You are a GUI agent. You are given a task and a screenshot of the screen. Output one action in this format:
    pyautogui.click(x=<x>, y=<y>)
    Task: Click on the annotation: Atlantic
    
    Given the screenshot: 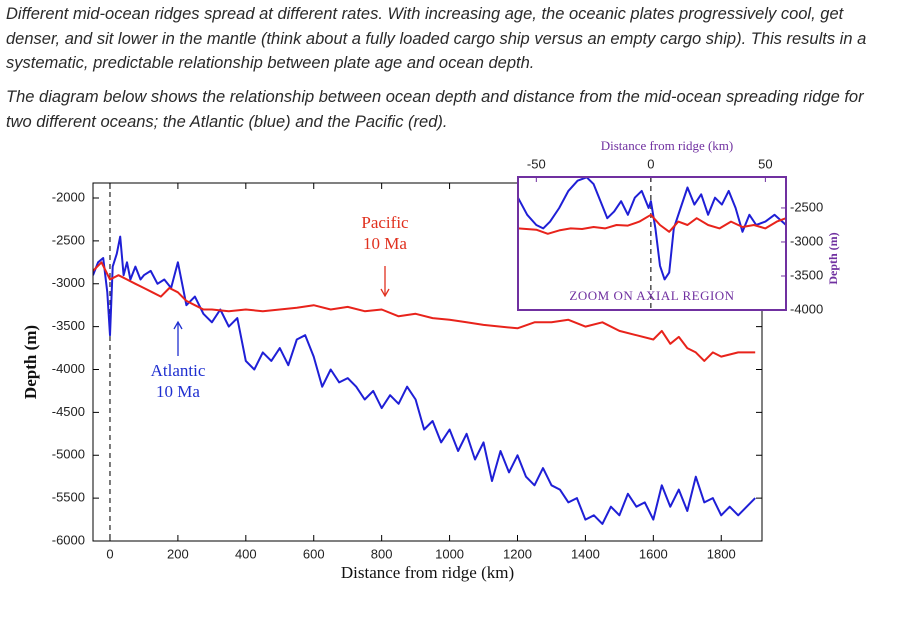 What is the action you would take?
    pyautogui.click(x=178, y=370)
    